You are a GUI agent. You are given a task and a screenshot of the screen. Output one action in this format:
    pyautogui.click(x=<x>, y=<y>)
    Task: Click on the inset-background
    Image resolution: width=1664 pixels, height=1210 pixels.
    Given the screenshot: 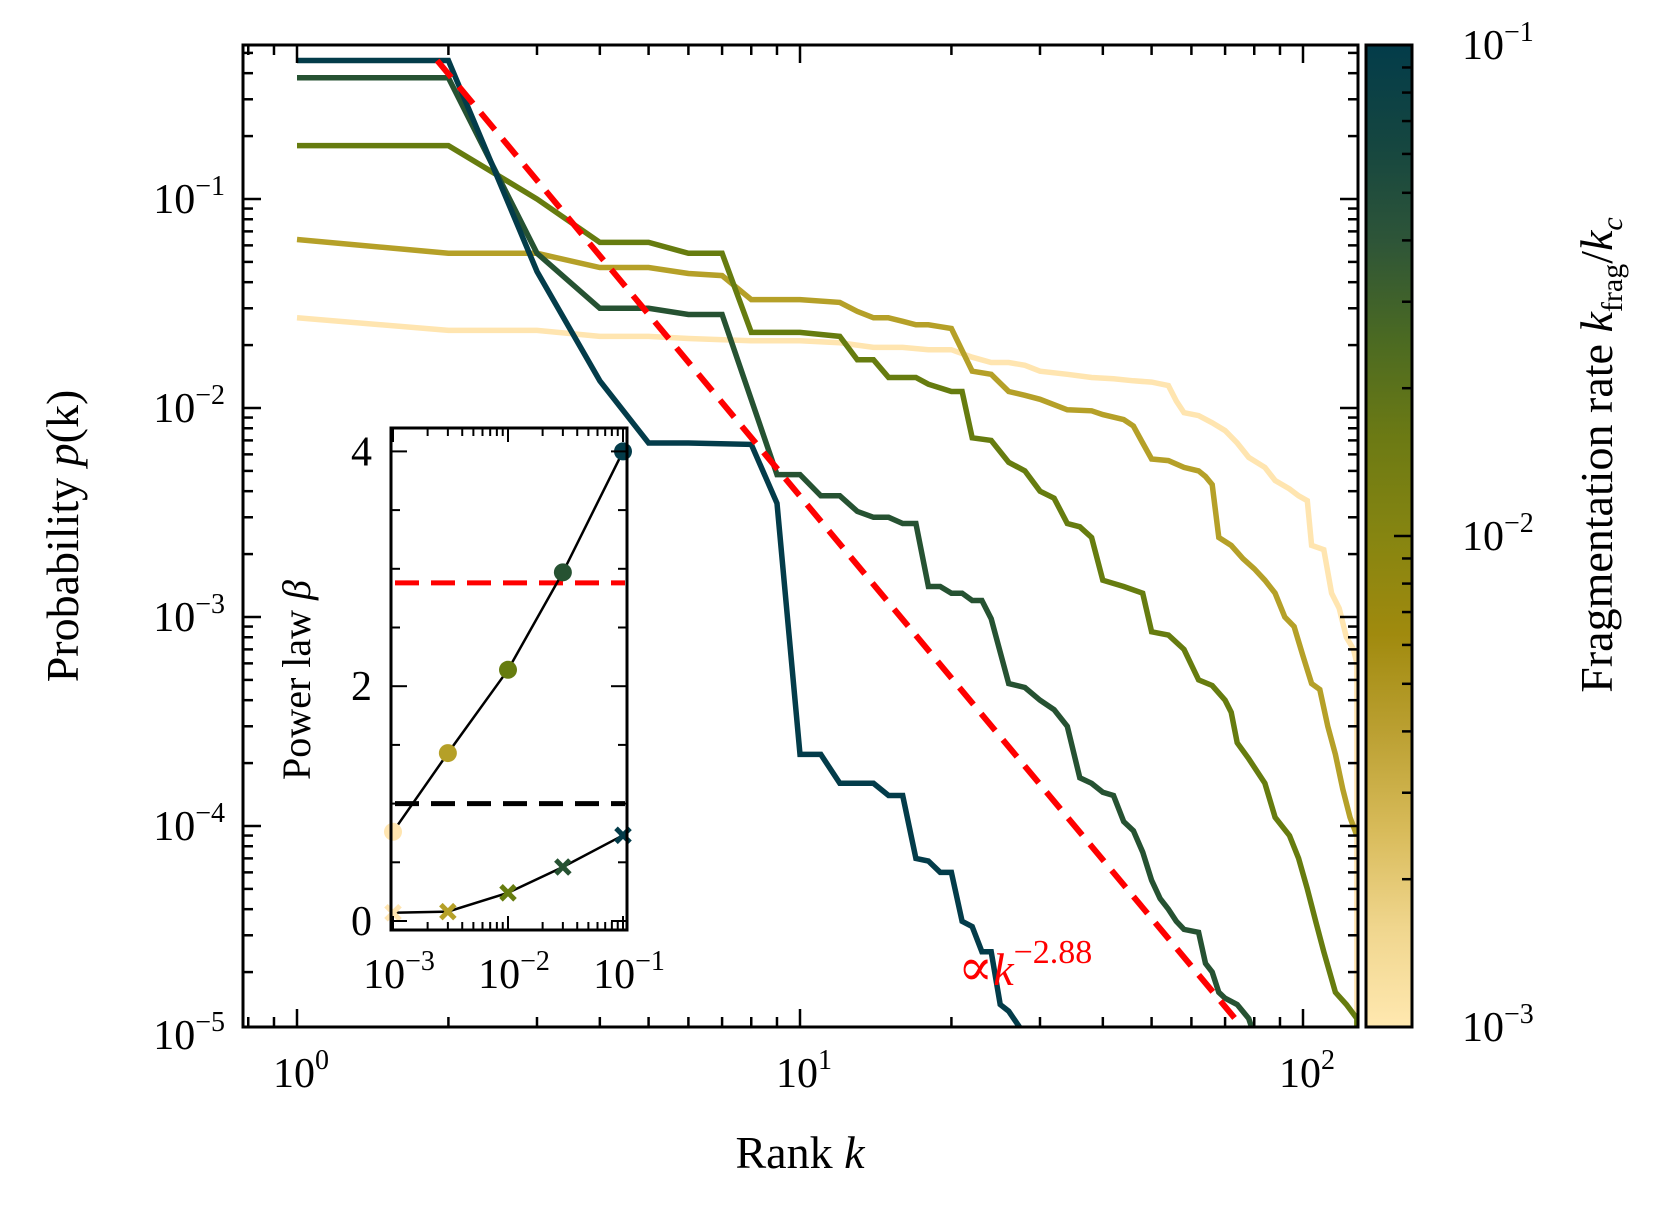 What is the action you would take?
    pyautogui.click(x=509, y=679)
    